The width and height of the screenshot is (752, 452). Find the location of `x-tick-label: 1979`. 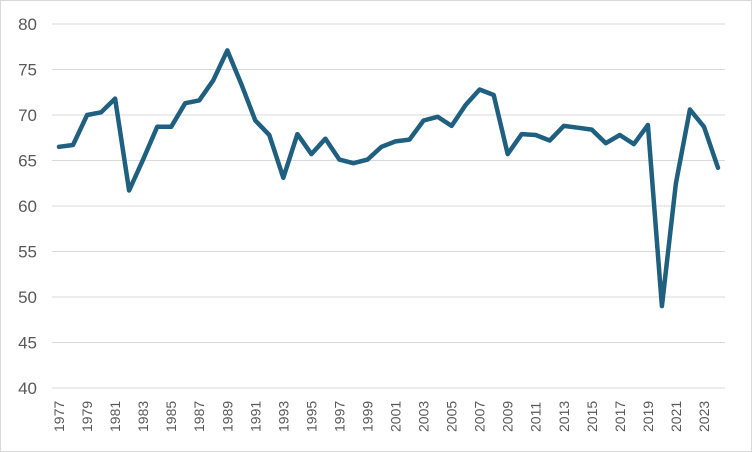

x-tick-label: 1979 is located at coordinates (87, 416).